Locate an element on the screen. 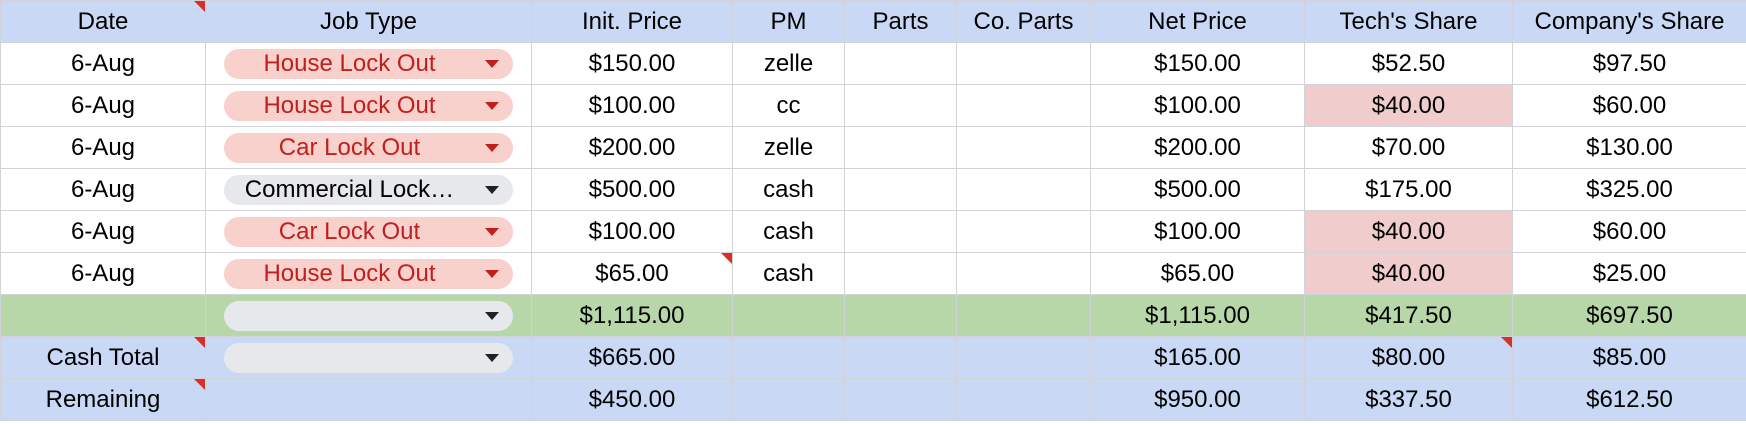 Image resolution: width=1746 pixels, height=424 pixels. cell-date is located at coordinates (103, 315).